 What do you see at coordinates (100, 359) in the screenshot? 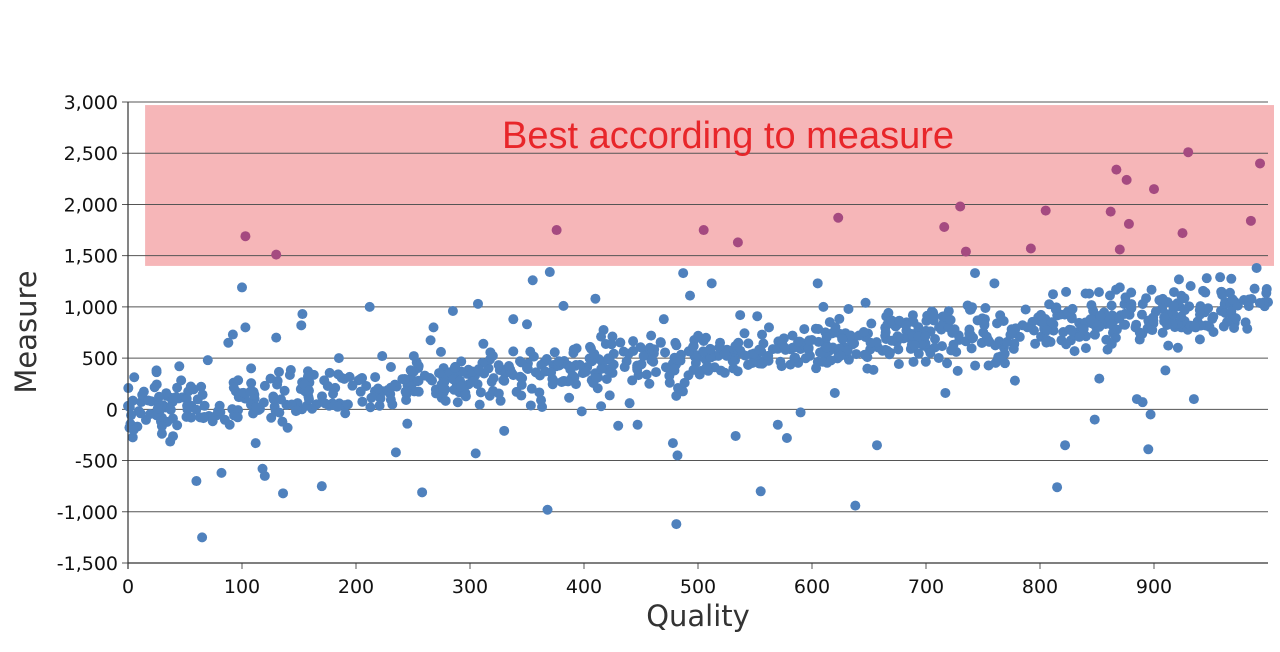
I see `y-tick-label: 500` at bounding box center [100, 359].